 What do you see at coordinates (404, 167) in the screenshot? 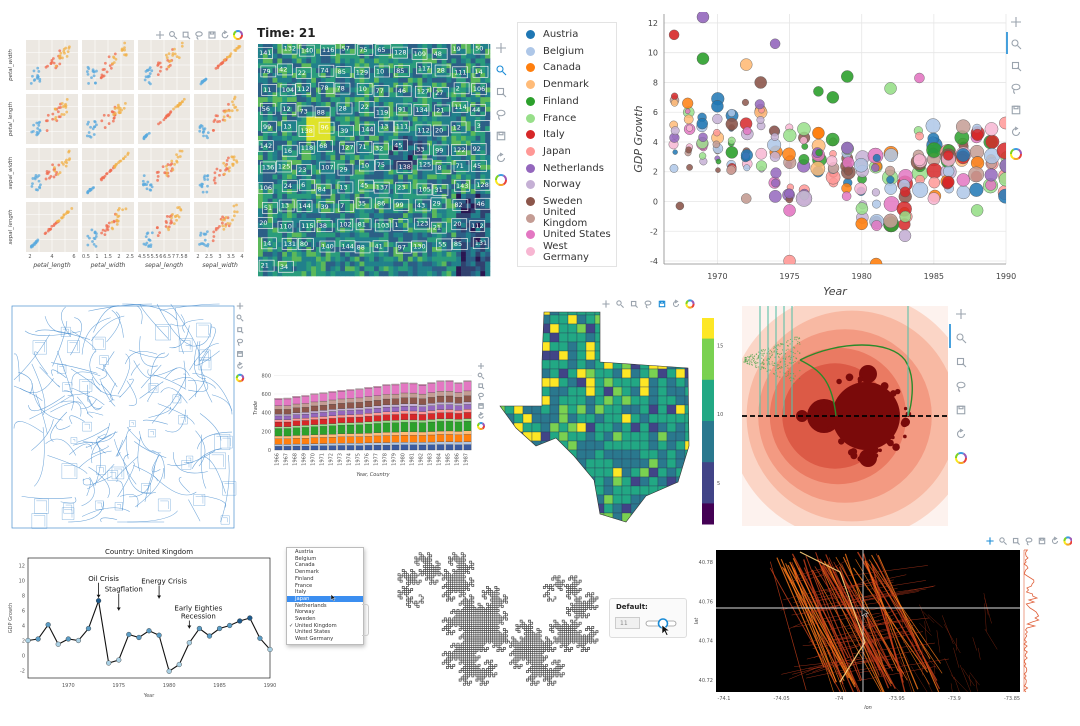
I see `heatmap-box-label: 138` at bounding box center [404, 167].